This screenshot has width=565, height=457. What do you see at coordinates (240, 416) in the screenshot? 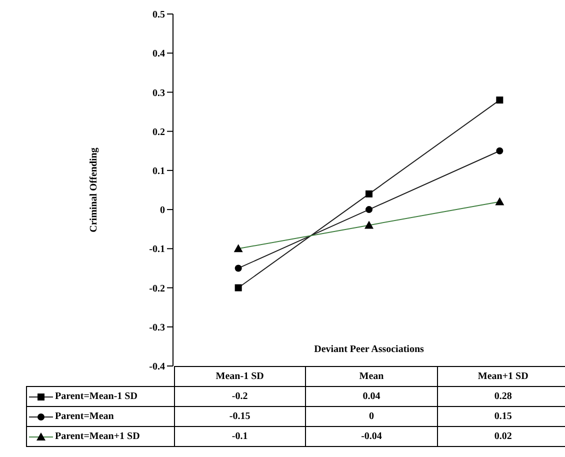
I see `data-label: -0.15` at bounding box center [240, 416].